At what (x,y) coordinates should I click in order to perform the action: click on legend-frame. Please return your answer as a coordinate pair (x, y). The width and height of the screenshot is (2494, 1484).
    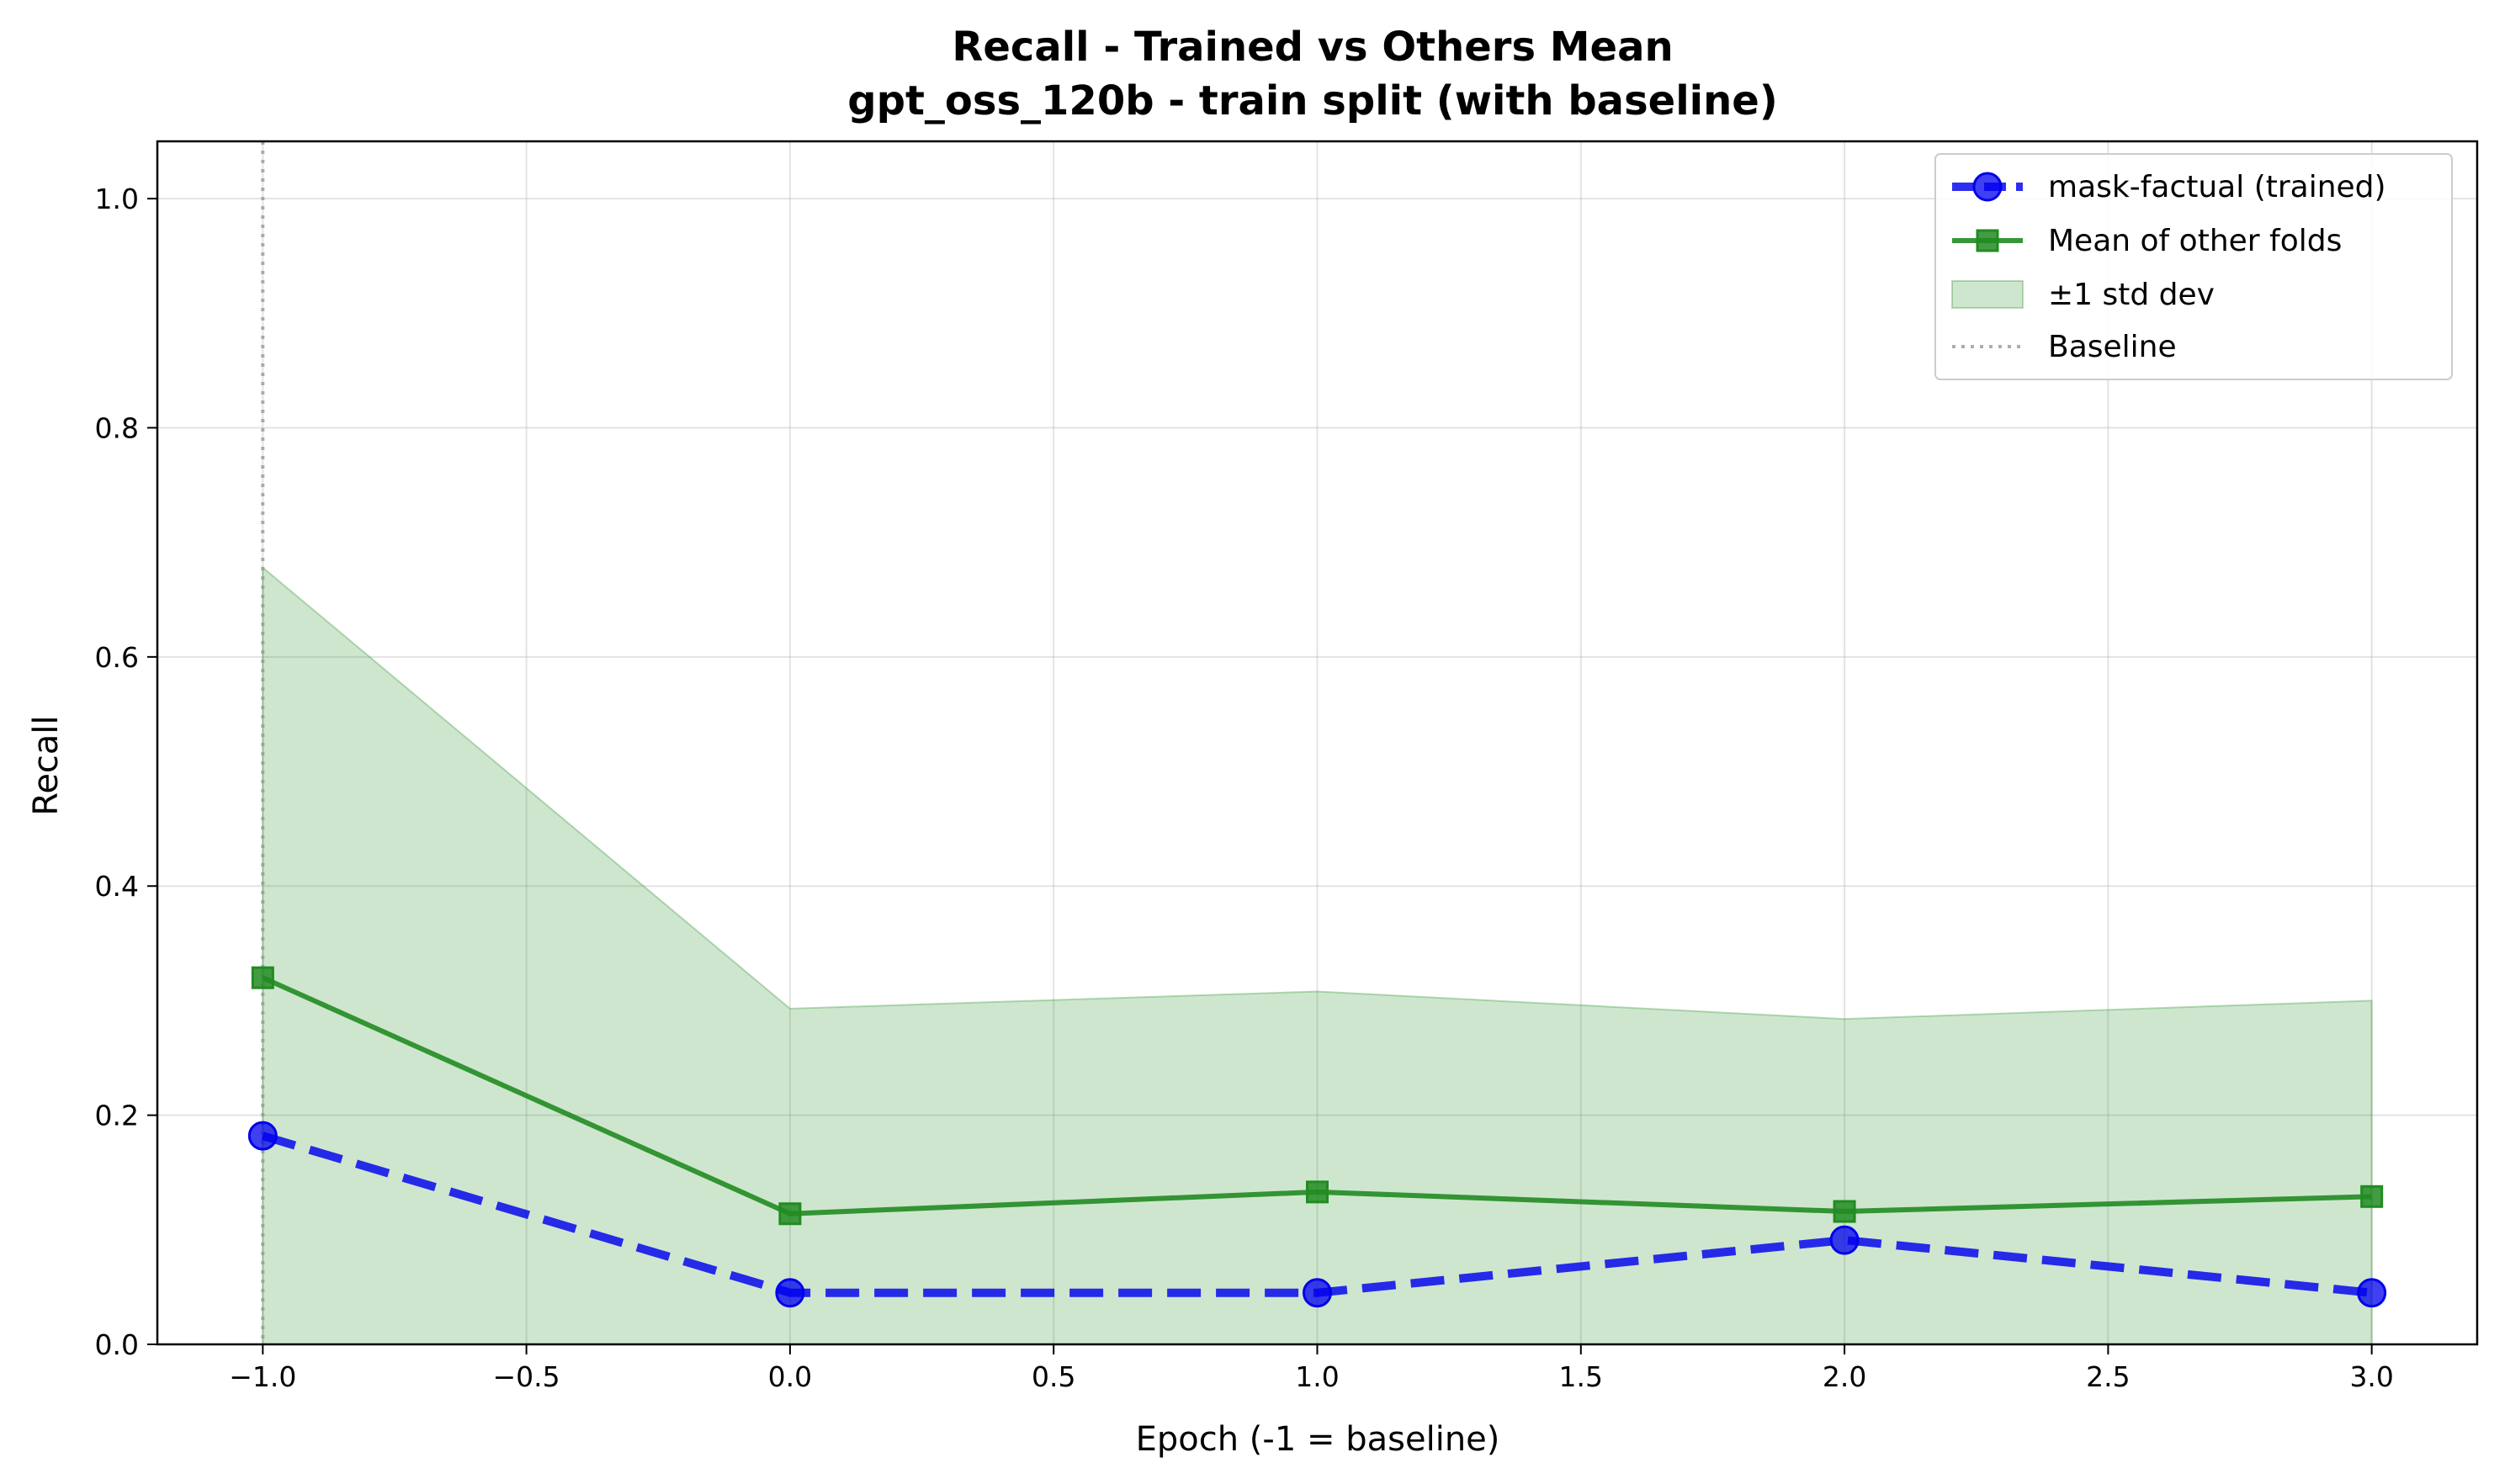
    Looking at the image, I should click on (2193, 266).